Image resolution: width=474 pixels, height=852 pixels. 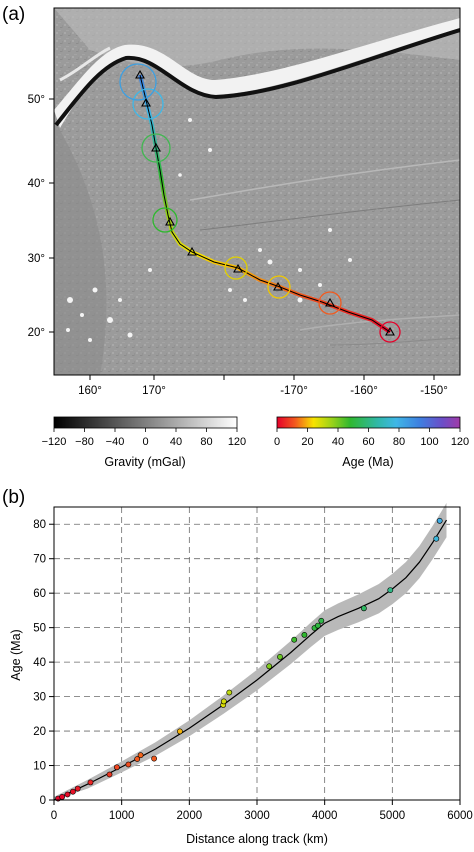 What do you see at coordinates (115, 442) in the screenshot?
I see `gravity-tick: −40` at bounding box center [115, 442].